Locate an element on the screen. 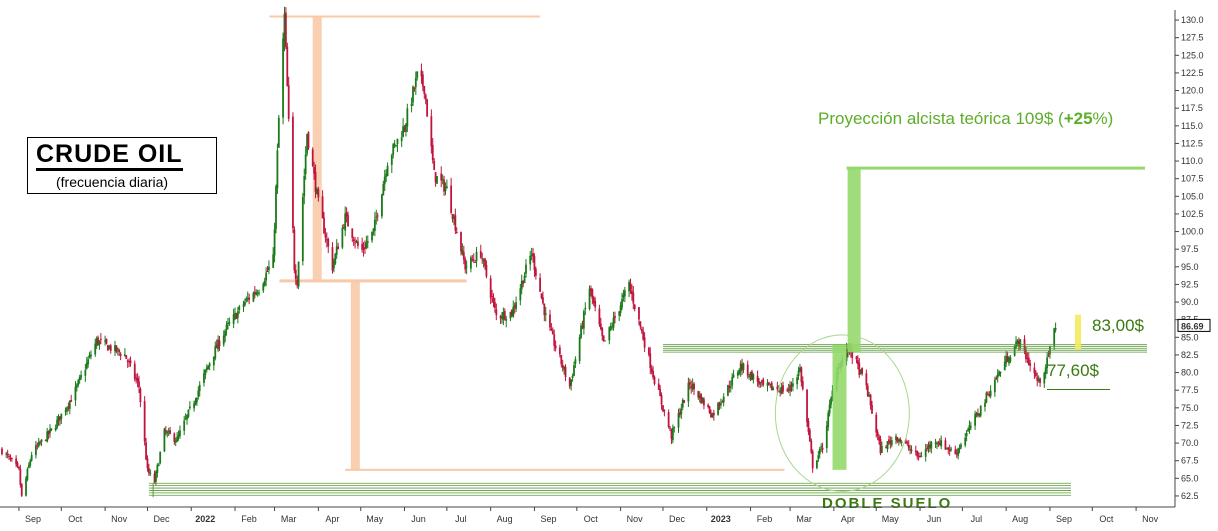 This screenshot has height=531, width=1218. projection-base-bar is located at coordinates (839, 407).